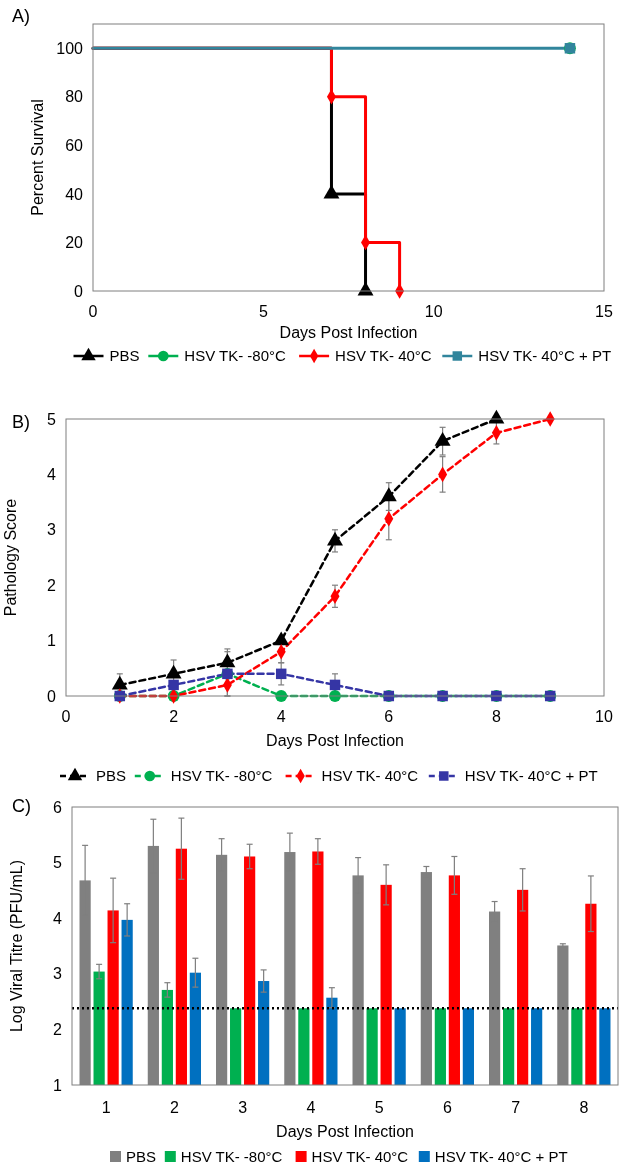 The width and height of the screenshot is (620, 1166). What do you see at coordinates (74, 97) in the screenshot?
I see `y-tick-label: 80` at bounding box center [74, 97].